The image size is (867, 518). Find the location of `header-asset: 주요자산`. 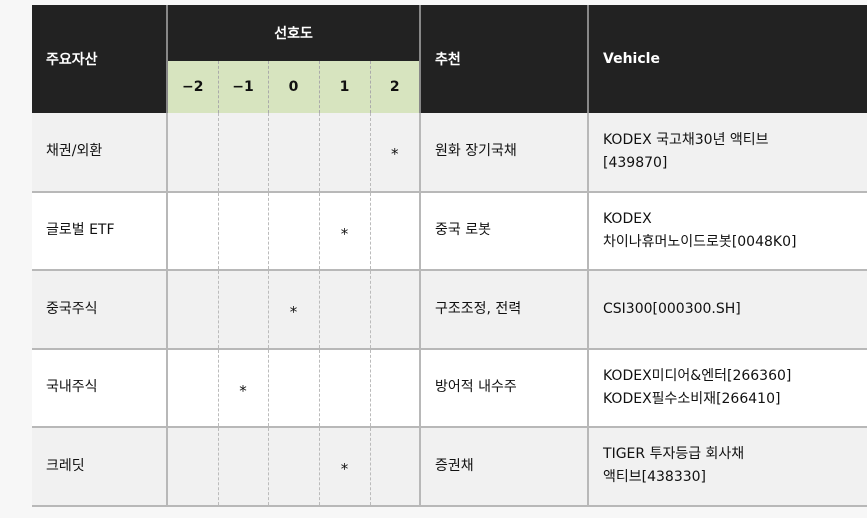

header-asset: 주요자산 is located at coordinates (99, 59).